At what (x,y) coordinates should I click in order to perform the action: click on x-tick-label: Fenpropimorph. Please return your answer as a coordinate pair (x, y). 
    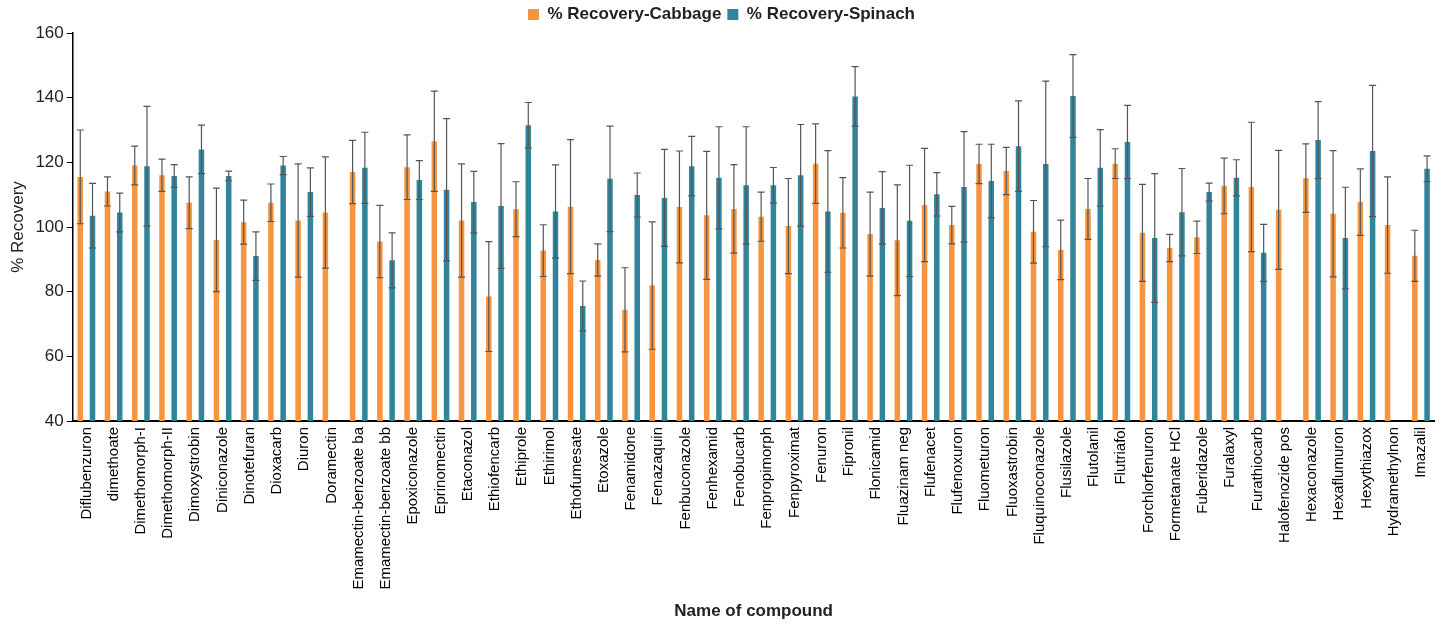
    Looking at the image, I should click on (766, 478).